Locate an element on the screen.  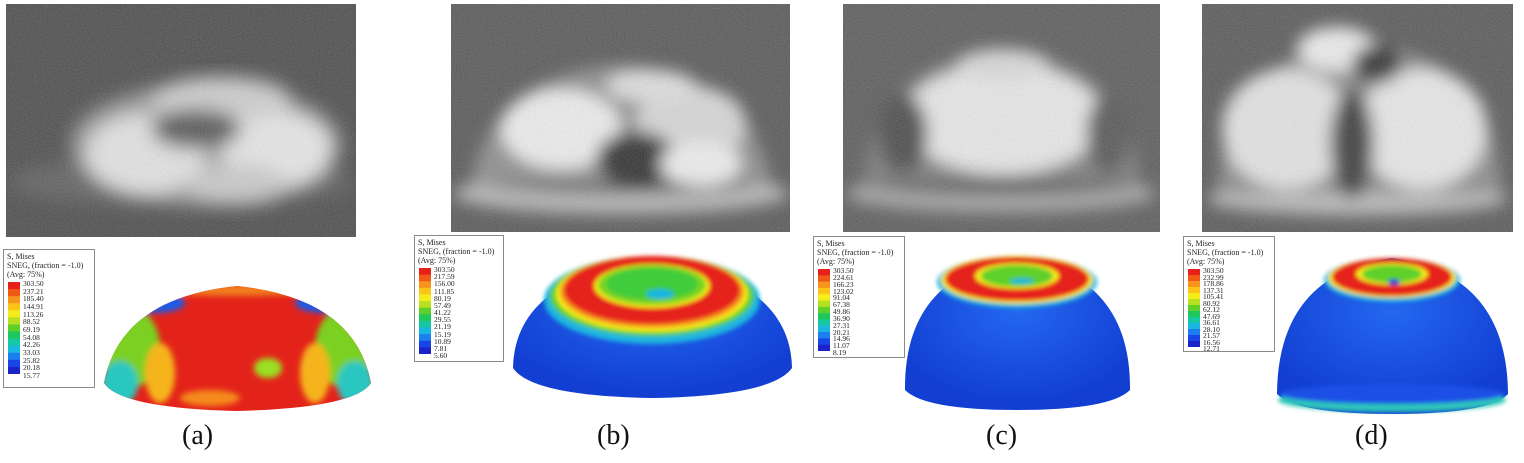
legend-tick-value: 232.99 is located at coordinates (1213, 277).